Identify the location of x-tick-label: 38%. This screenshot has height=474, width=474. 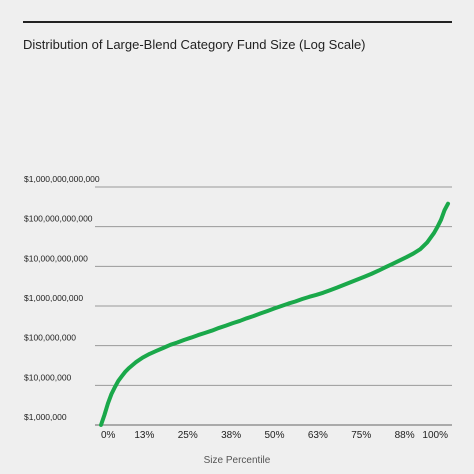
(231, 435).